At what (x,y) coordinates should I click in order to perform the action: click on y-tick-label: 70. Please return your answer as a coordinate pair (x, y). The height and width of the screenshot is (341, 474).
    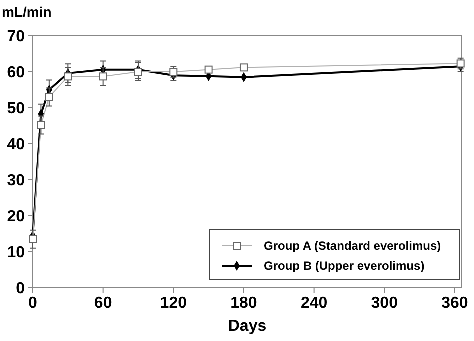
    Looking at the image, I should click on (16, 37).